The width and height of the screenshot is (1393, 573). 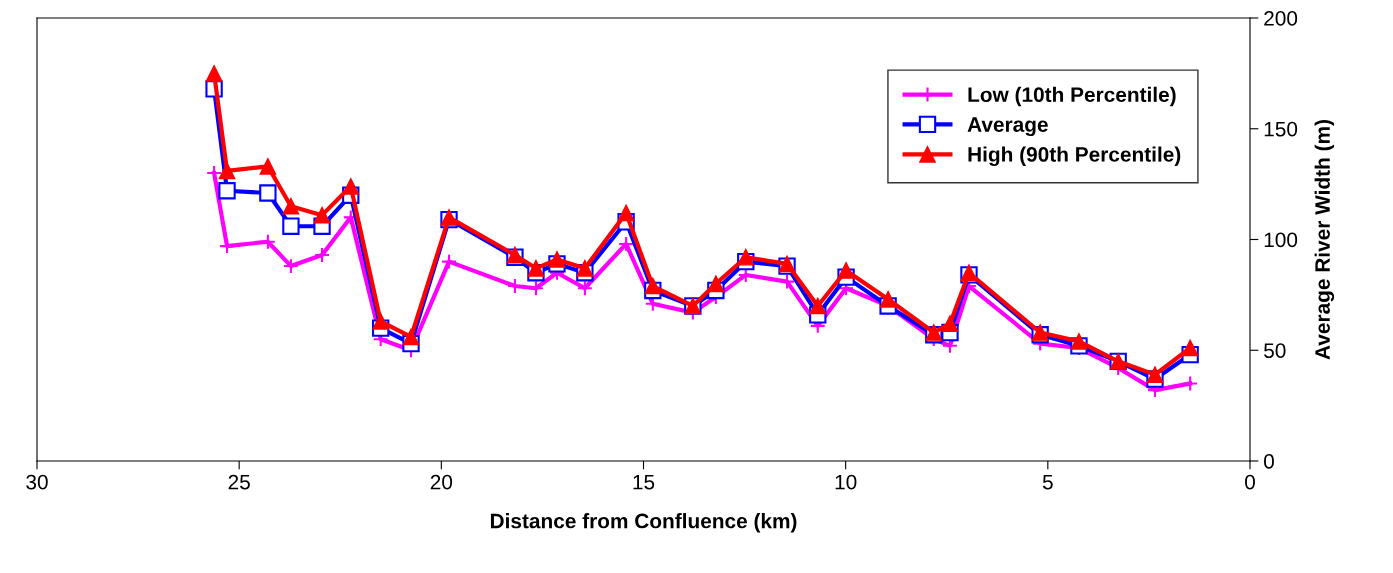 I want to click on y-tick-label: 50, so click(x=1275, y=350).